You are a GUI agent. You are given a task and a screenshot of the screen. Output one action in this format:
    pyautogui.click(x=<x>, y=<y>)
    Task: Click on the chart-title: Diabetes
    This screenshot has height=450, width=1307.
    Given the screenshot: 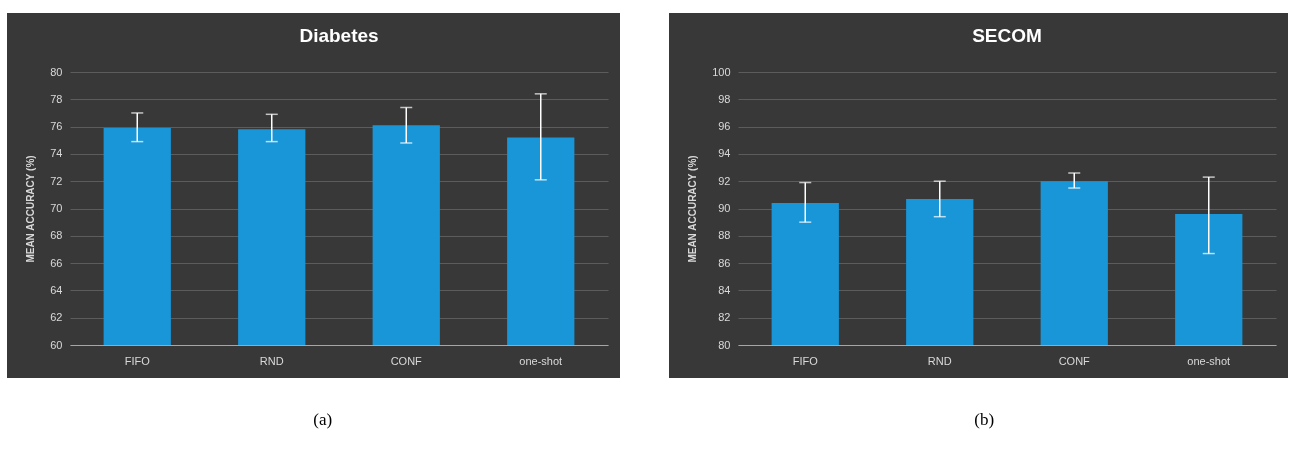 What is the action you would take?
    pyautogui.click(x=339, y=35)
    